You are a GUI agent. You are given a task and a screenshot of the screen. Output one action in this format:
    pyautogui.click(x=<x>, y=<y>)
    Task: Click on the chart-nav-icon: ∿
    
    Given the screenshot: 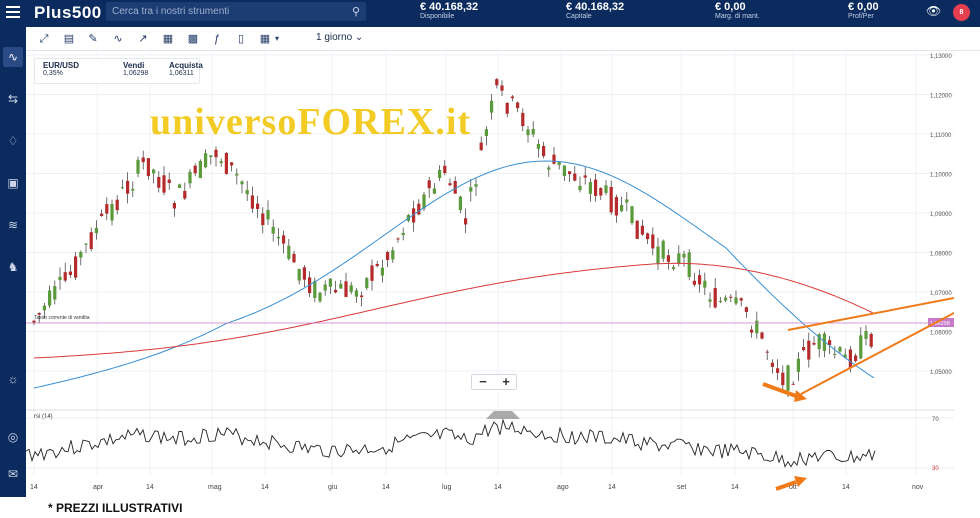 What is the action you would take?
    pyautogui.click(x=13, y=57)
    